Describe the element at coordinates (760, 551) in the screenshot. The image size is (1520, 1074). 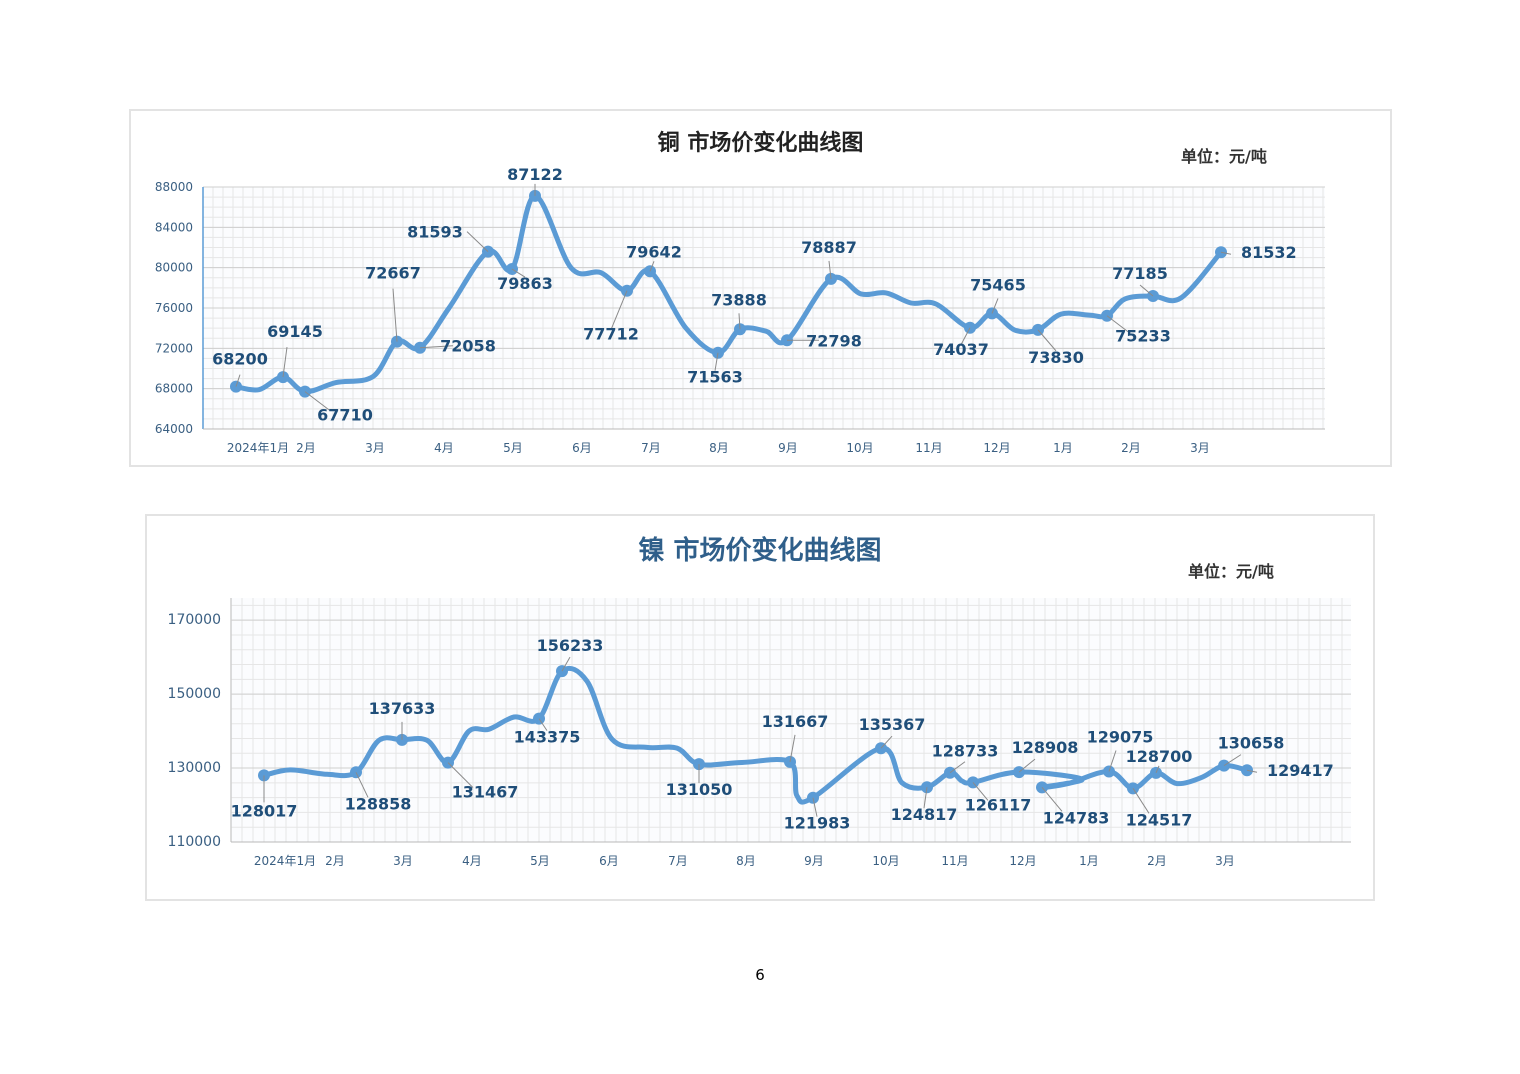
I see `chart-title: 镍 市场价变化曲线图` at that location.